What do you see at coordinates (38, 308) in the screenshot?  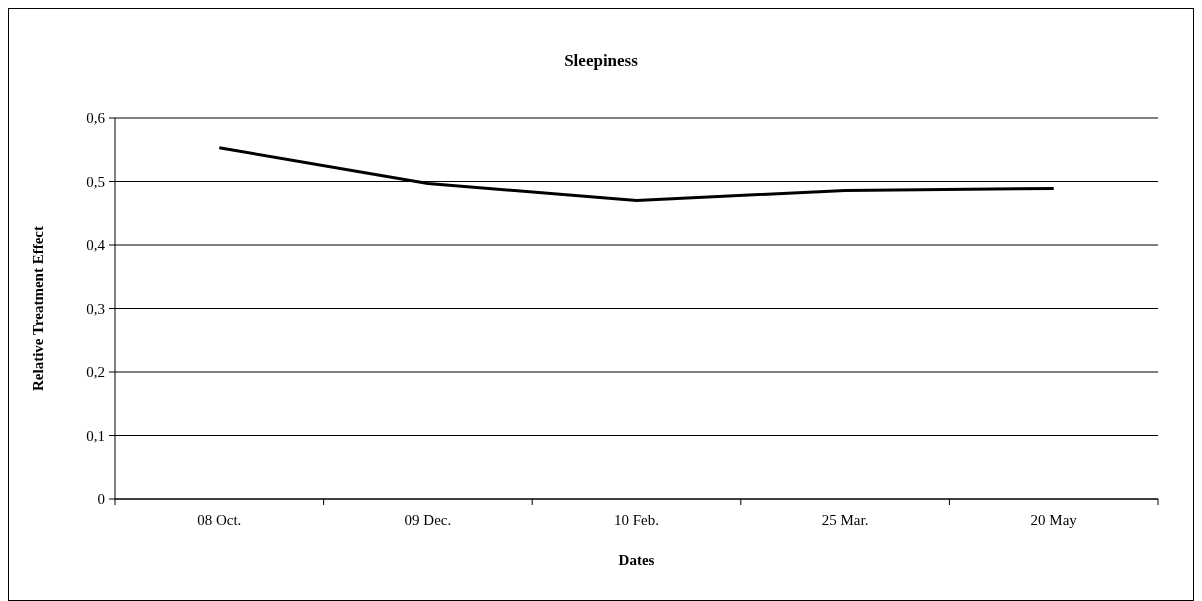 I see `y-axis-title: Relative Treatment Effect` at bounding box center [38, 308].